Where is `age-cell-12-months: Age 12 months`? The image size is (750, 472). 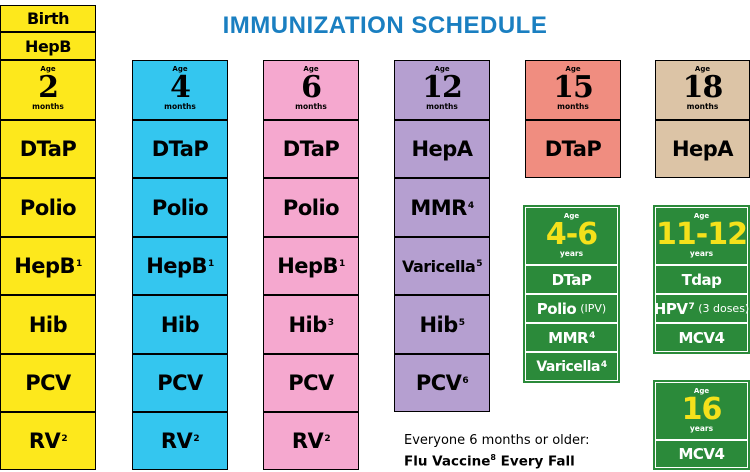 age-cell-12-months: Age 12 months is located at coordinates (442, 90).